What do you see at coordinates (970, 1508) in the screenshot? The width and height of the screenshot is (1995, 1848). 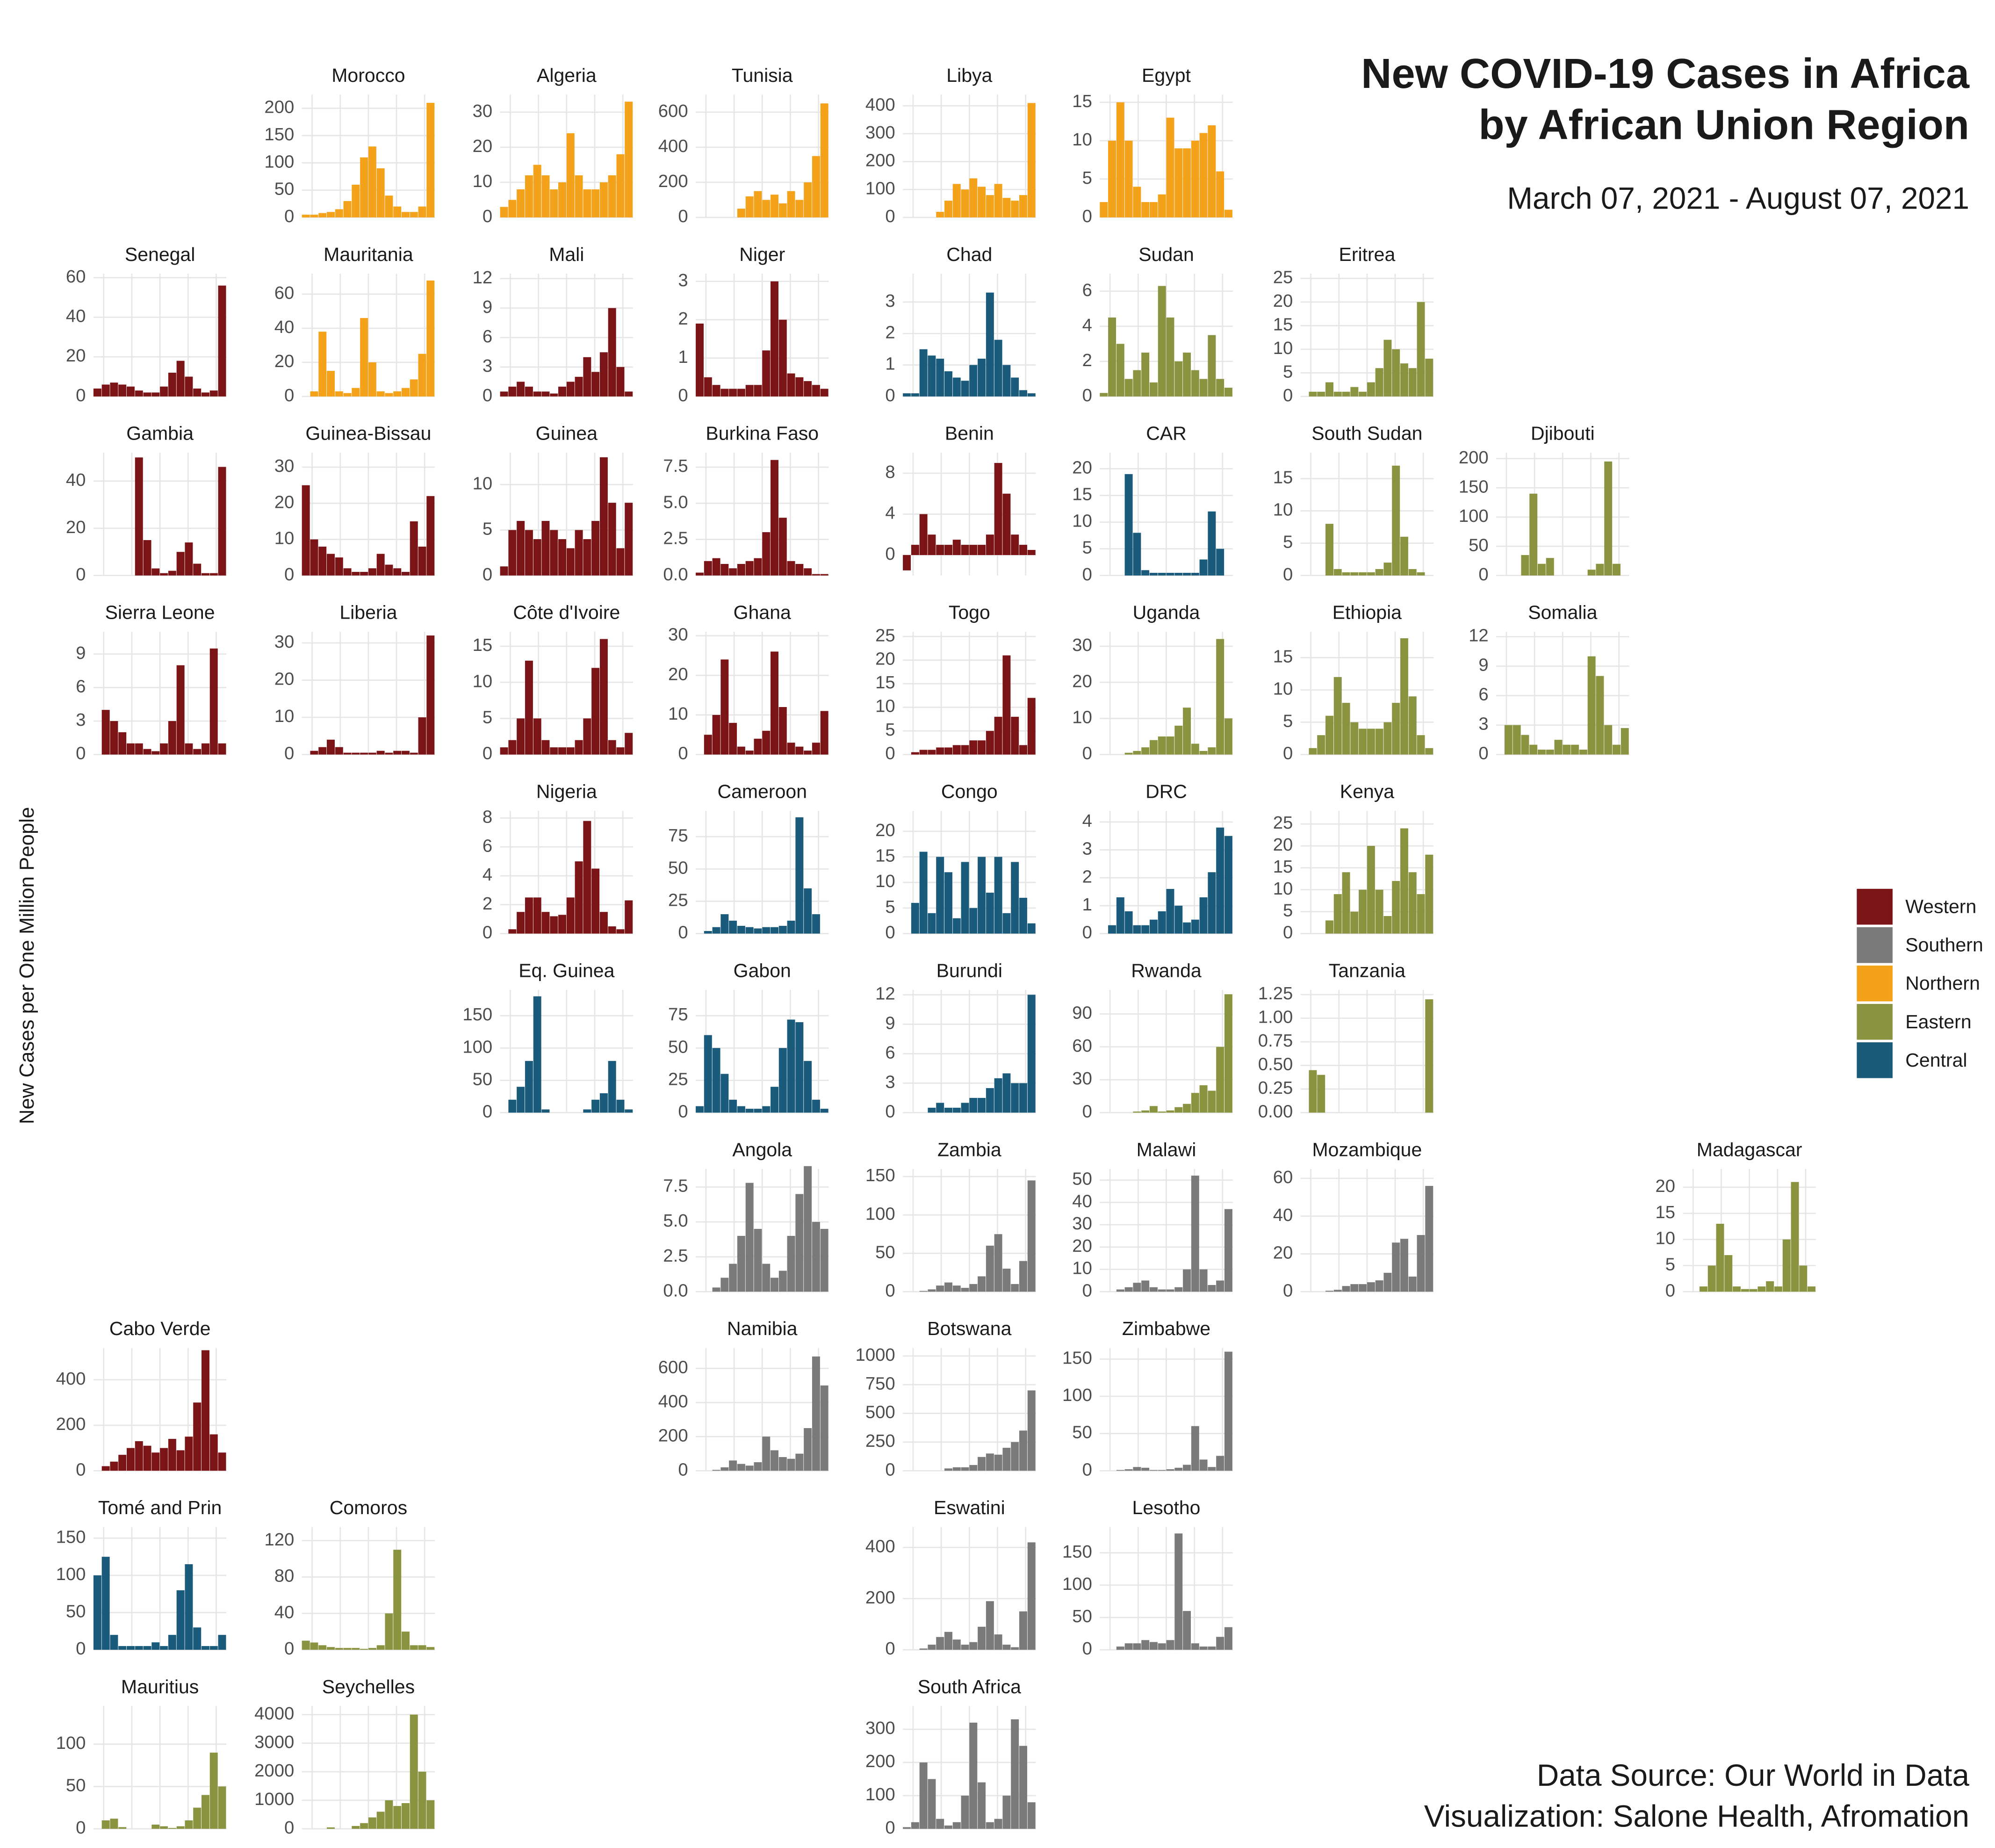 I see `panel-title: Eswatini` at bounding box center [970, 1508].